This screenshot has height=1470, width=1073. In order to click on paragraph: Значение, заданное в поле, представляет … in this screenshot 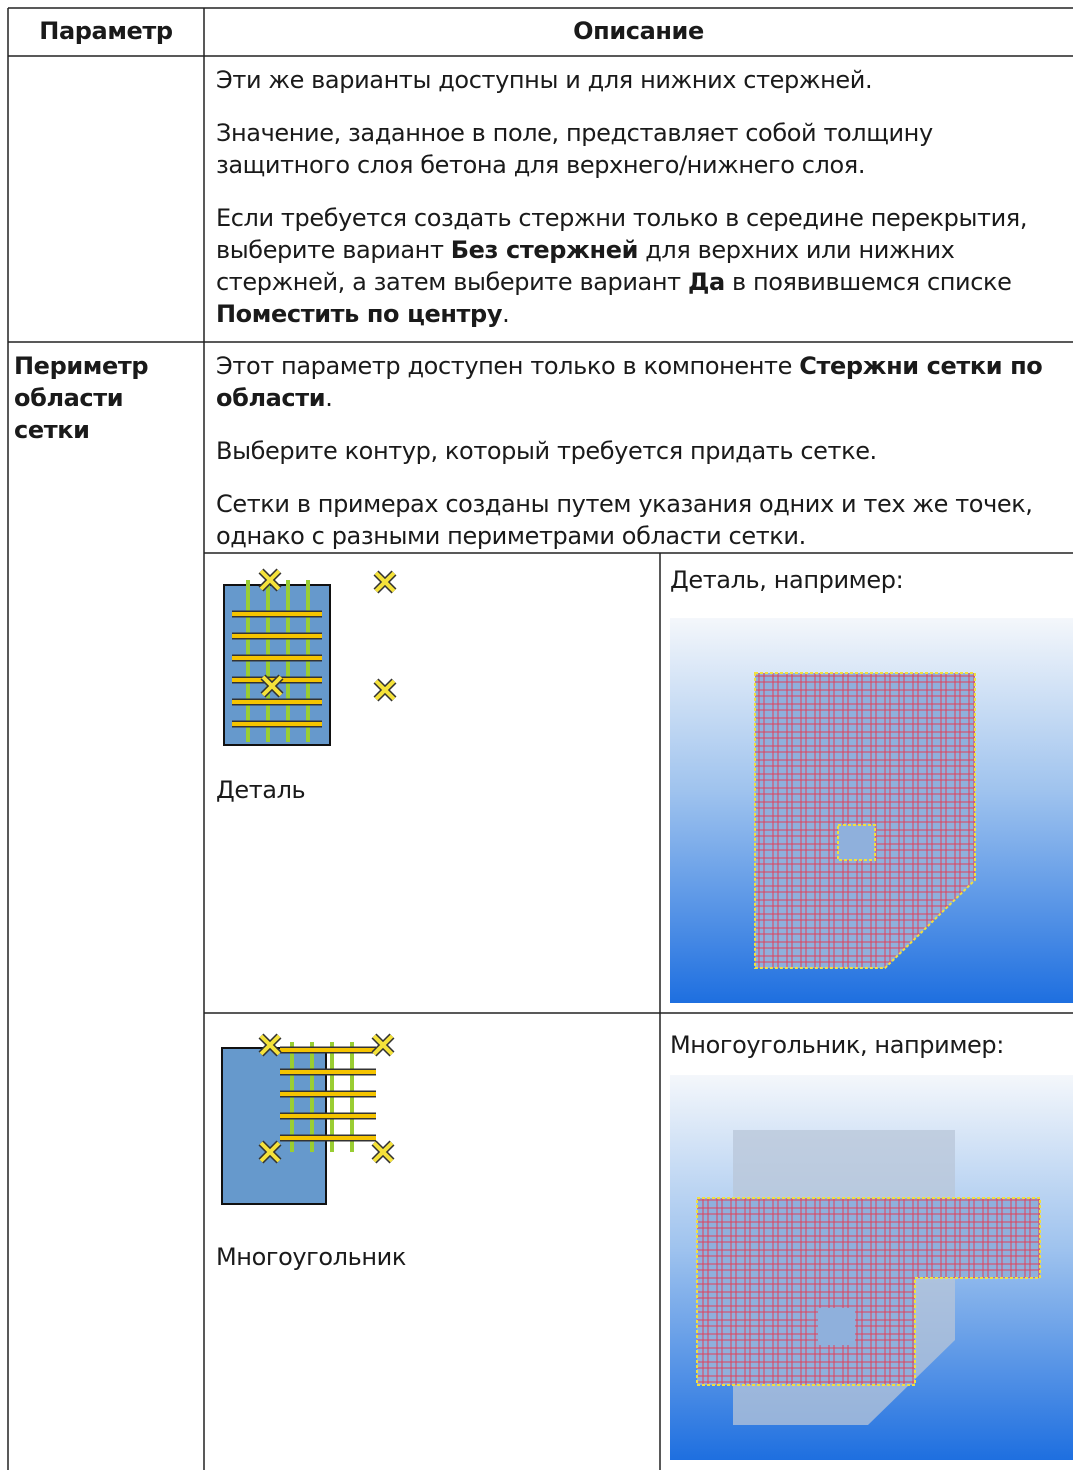, I will do `click(642, 149)`.